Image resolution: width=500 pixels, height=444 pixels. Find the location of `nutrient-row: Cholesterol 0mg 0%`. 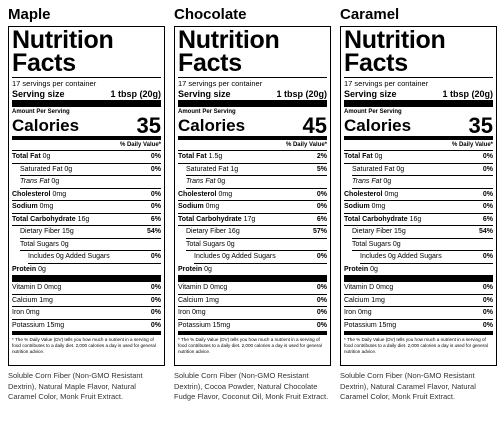

nutrient-row: Cholesterol 0mg 0% is located at coordinates (252, 195).